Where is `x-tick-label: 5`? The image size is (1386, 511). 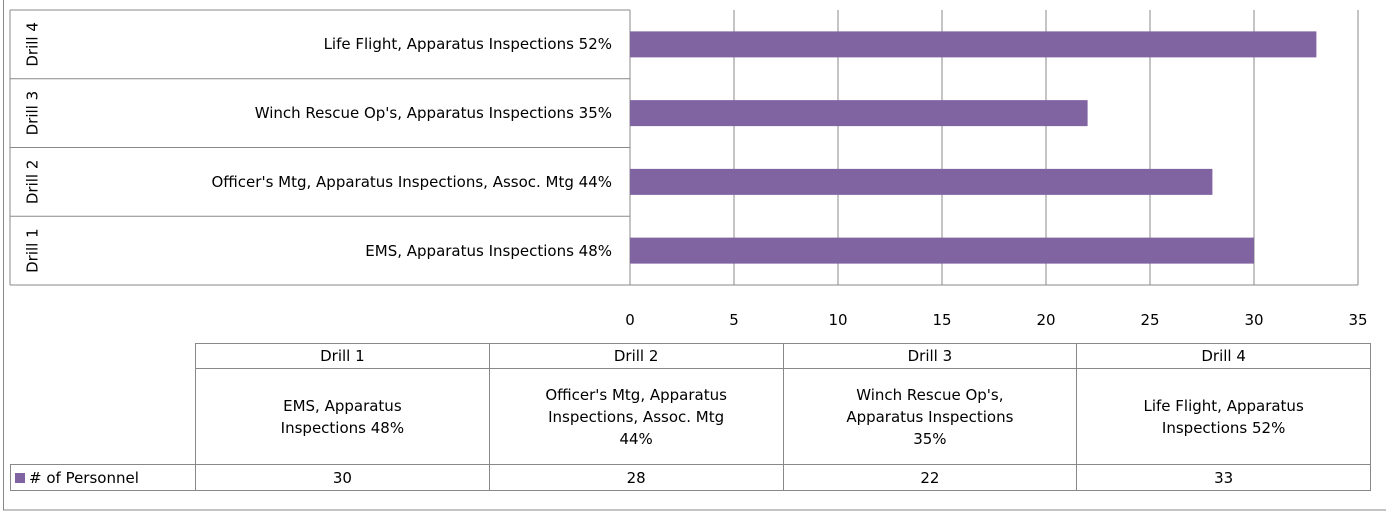 x-tick-label: 5 is located at coordinates (734, 320).